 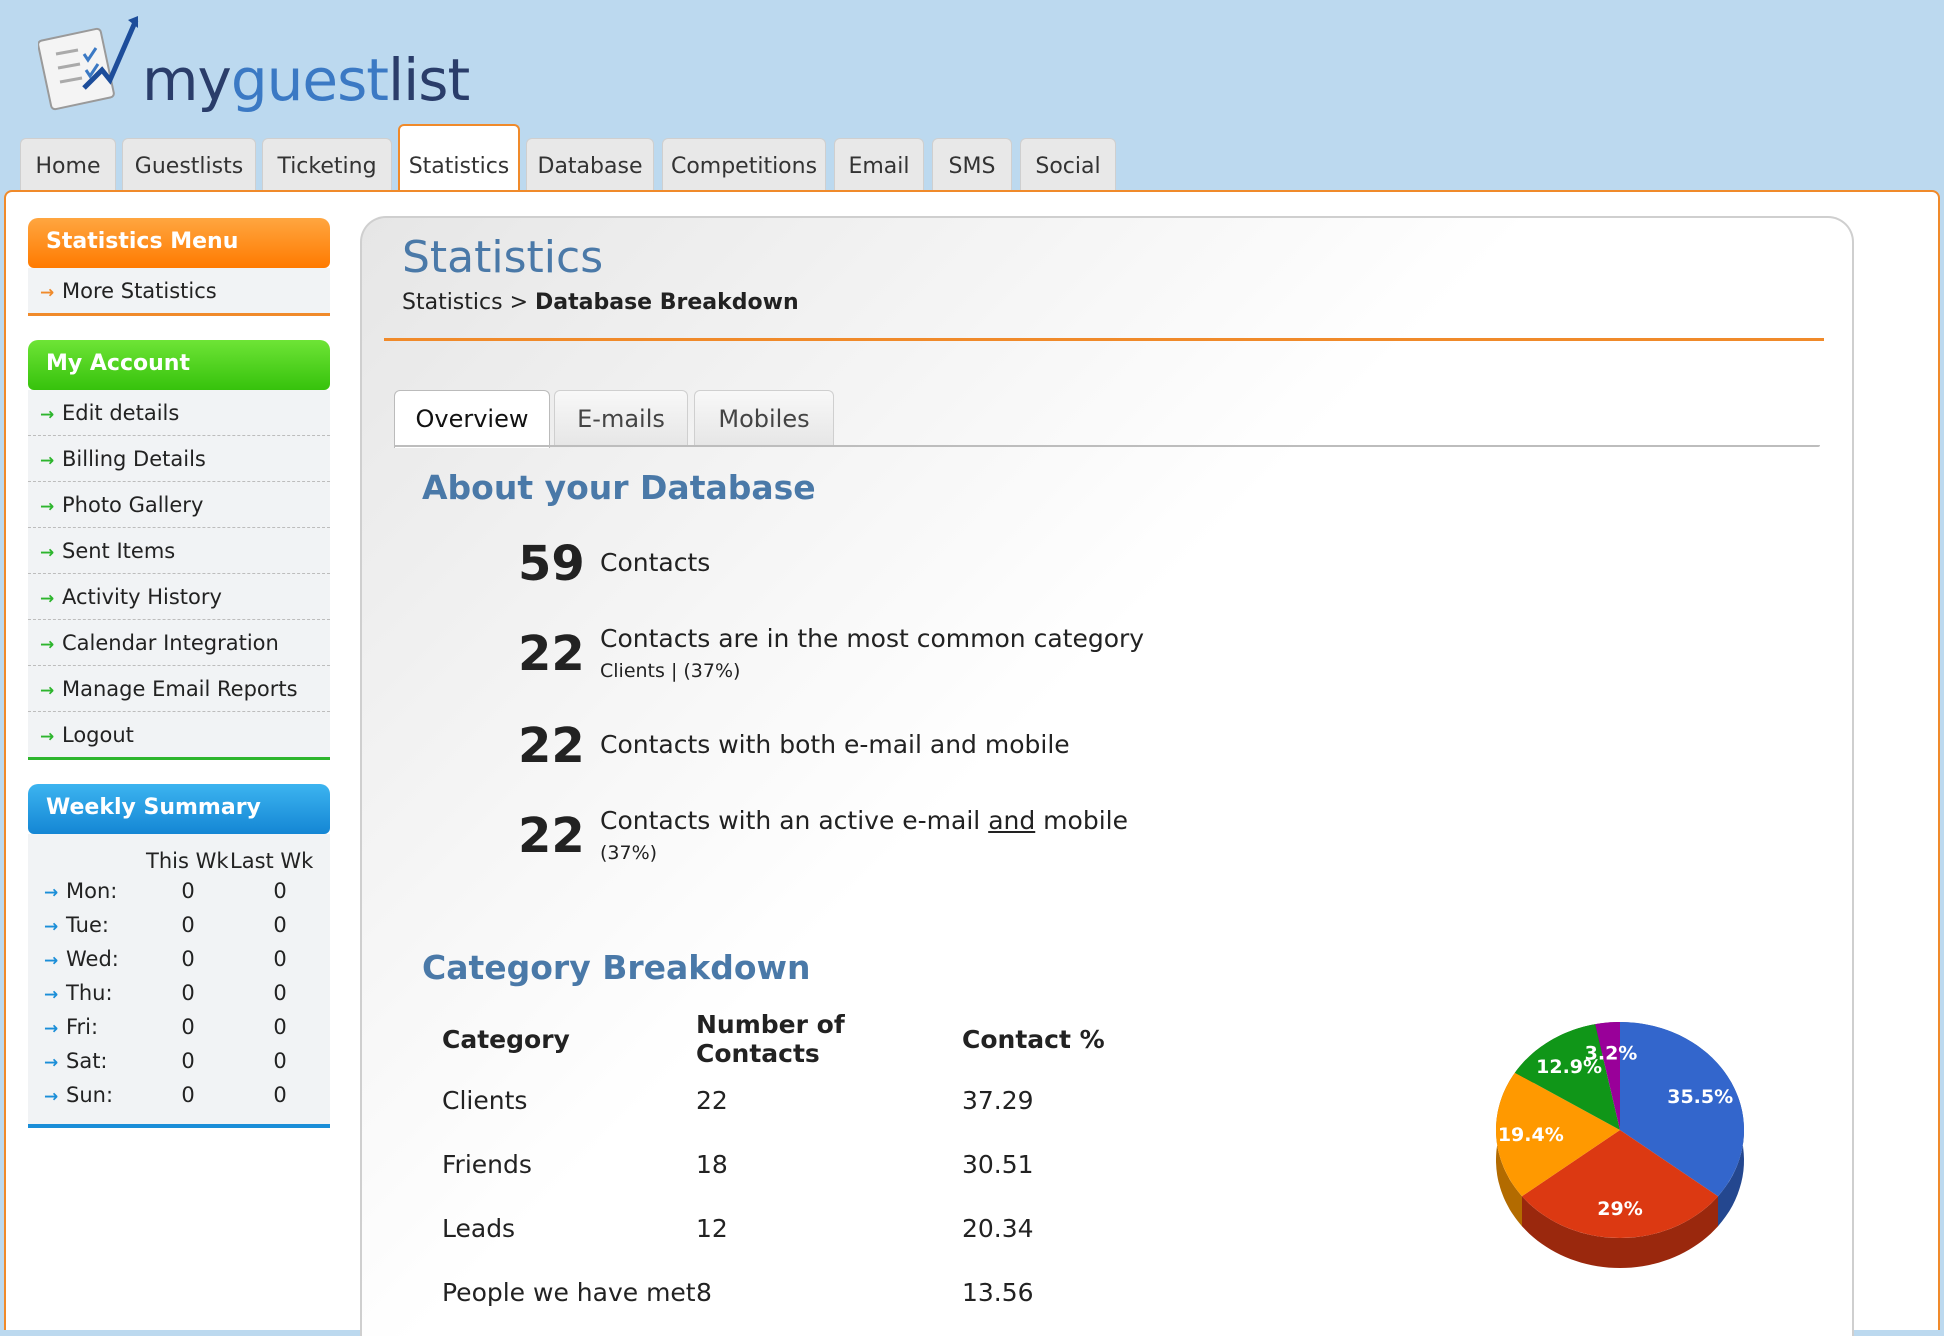 I want to click on about-database-title: About your Database, so click(x=619, y=487).